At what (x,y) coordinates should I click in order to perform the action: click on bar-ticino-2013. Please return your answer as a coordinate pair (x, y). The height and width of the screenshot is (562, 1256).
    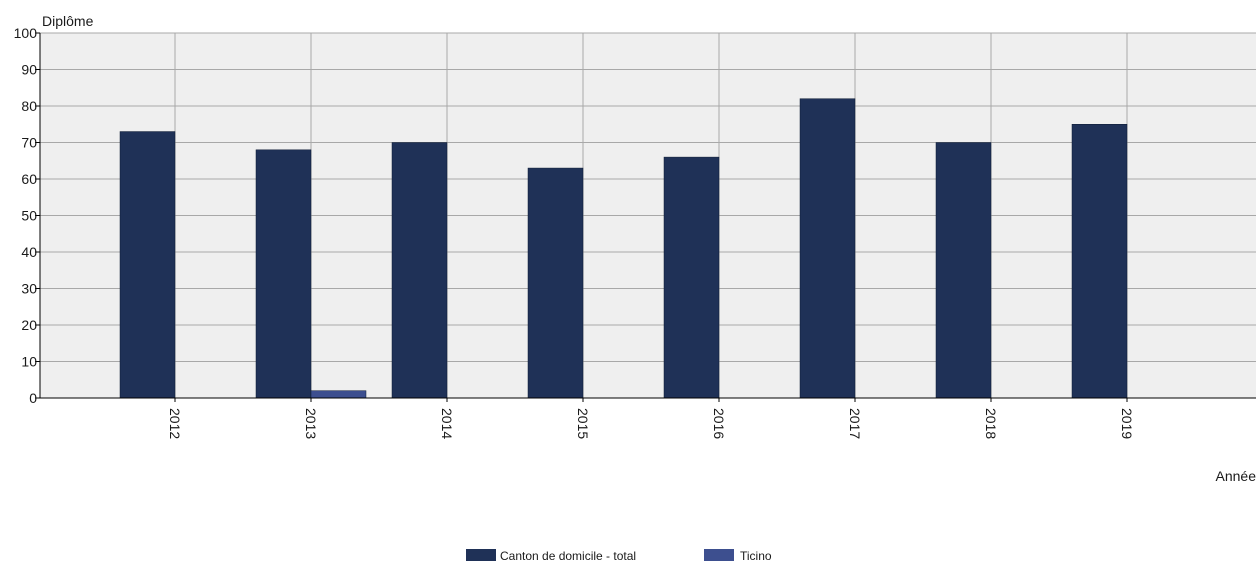
    Looking at the image, I should click on (338, 394).